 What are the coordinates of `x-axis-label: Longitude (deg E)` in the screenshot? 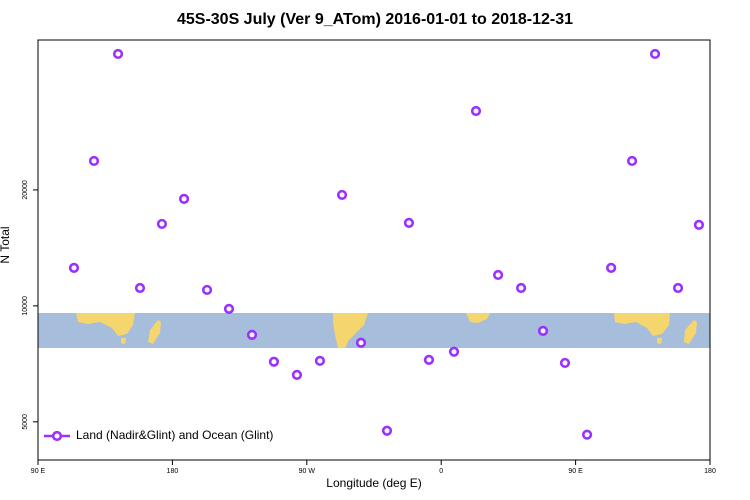 It's located at (373, 483).